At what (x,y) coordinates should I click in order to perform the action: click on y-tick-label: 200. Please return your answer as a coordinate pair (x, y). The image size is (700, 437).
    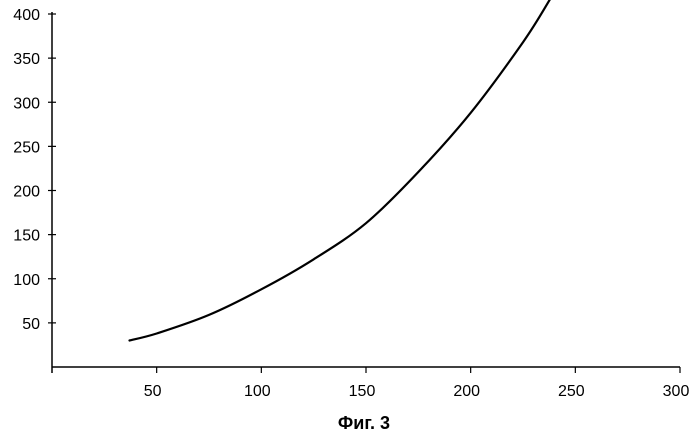
    Looking at the image, I should click on (26, 192).